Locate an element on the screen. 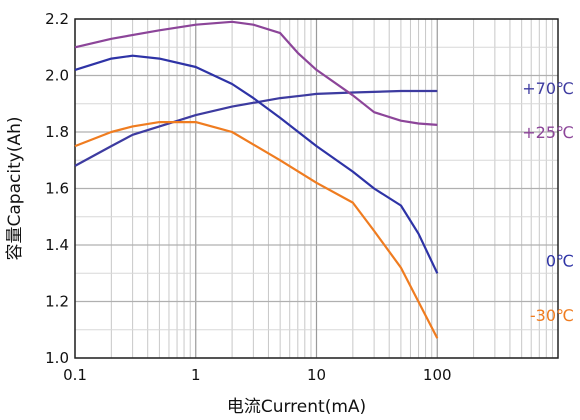  y-tick-label: 1.8 is located at coordinates (57, 132).